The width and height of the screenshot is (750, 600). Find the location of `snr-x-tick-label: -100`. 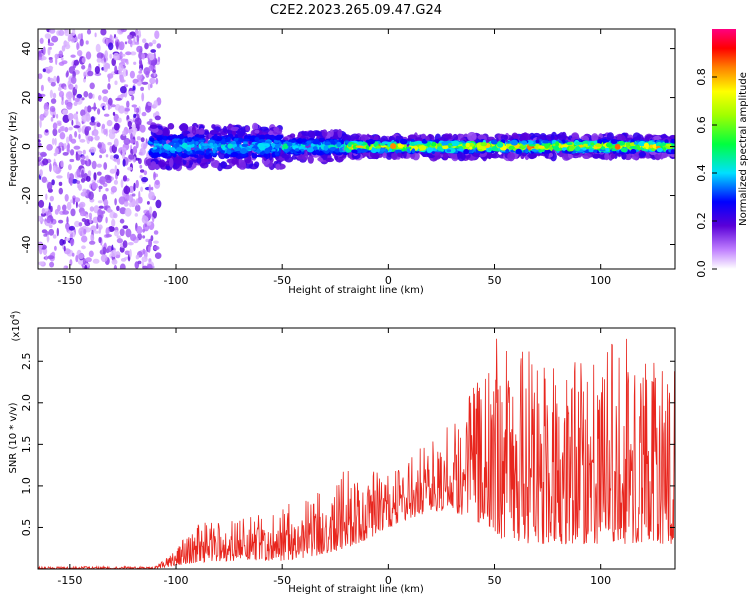

snr-x-tick-label: -100 is located at coordinates (176, 580).